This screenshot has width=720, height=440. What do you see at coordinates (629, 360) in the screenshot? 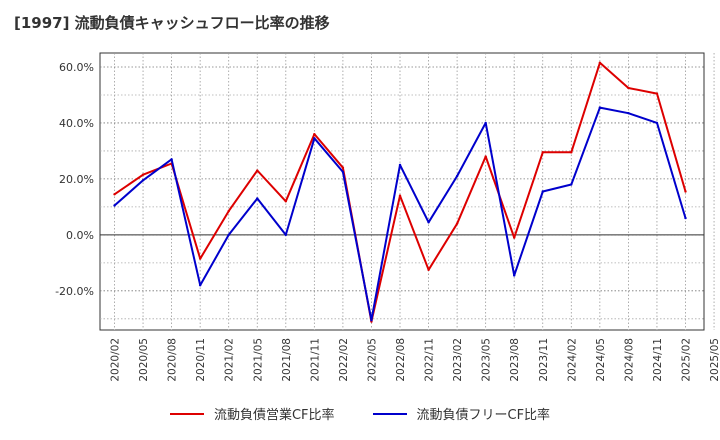
I see `x-tick-label: 2024/08` at bounding box center [629, 360].